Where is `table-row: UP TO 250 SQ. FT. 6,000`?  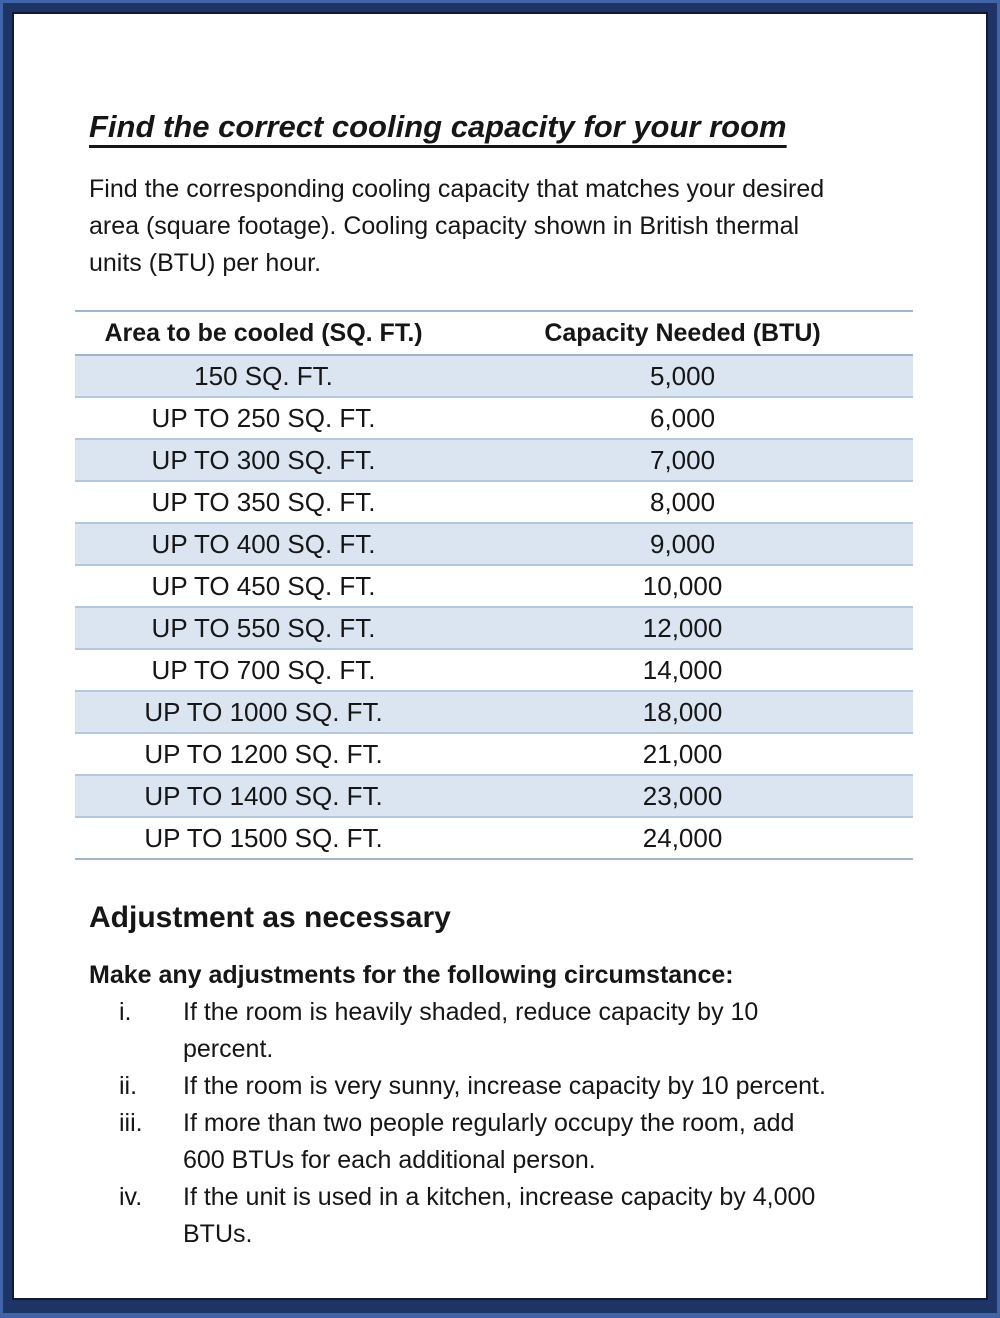
table-row: UP TO 250 SQ. FT. 6,000 is located at coordinates (494, 417).